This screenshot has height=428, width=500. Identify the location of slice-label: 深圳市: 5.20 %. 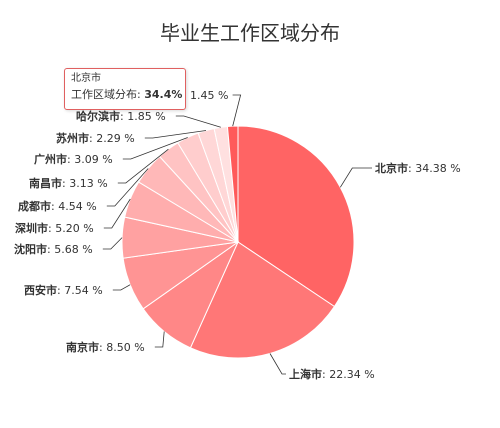
(54, 228).